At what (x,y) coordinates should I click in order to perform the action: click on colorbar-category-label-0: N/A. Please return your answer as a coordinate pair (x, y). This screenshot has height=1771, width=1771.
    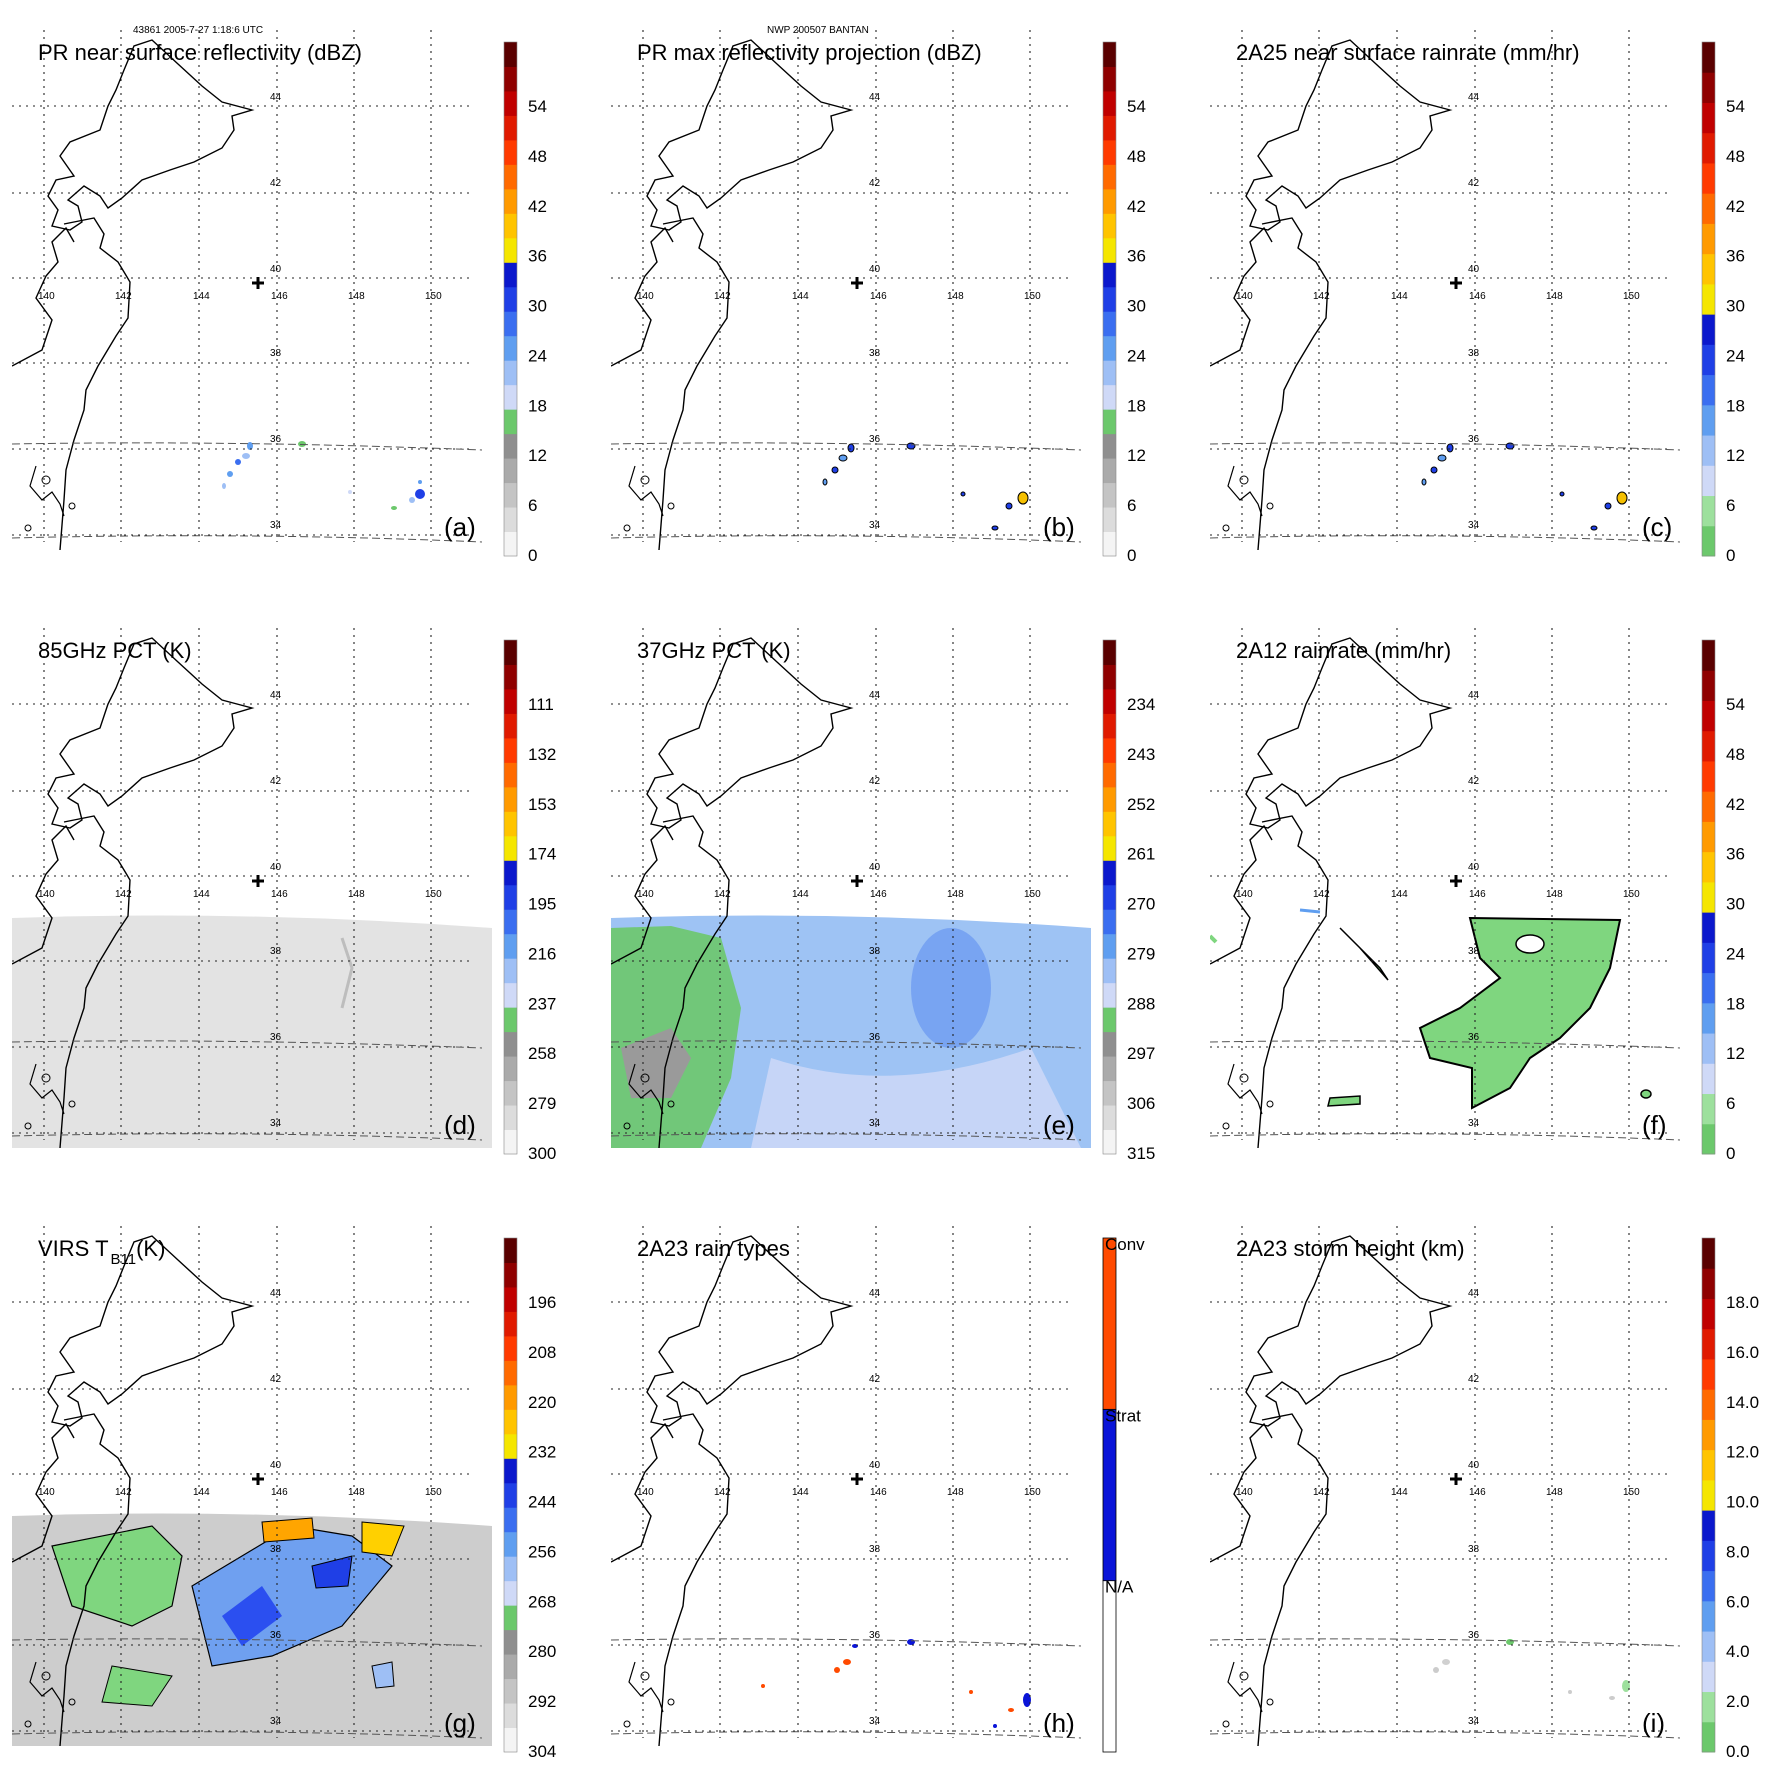
    Looking at the image, I should click on (1119, 1587).